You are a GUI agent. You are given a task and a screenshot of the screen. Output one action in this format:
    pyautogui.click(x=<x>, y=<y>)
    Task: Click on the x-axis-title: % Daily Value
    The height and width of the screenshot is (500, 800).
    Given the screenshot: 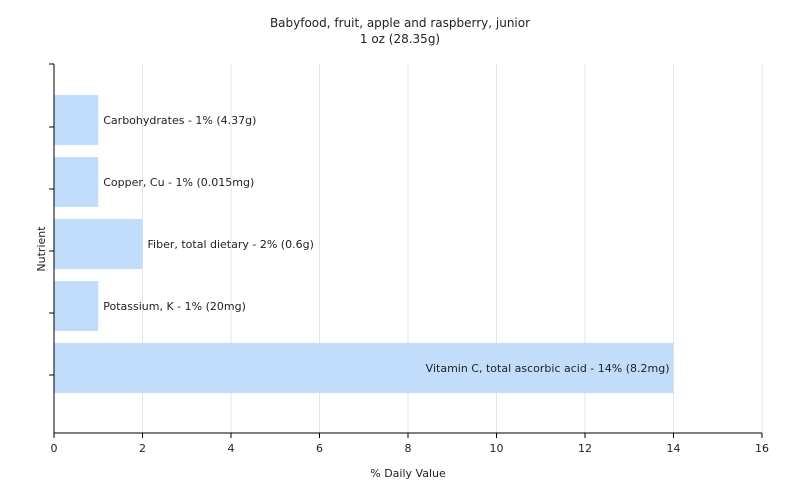 What is the action you would take?
    pyautogui.click(x=408, y=473)
    